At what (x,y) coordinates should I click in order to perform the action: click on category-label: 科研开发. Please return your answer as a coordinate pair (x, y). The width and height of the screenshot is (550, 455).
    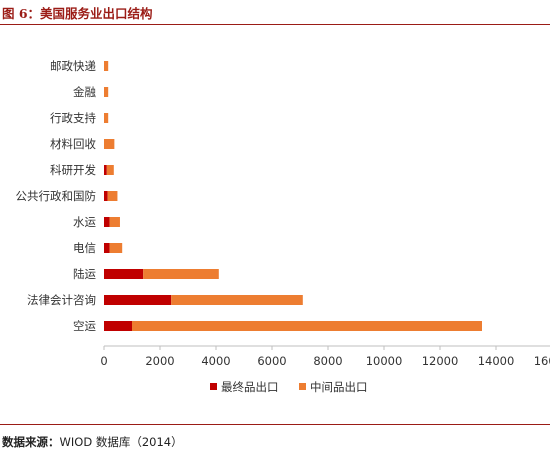
    Looking at the image, I should click on (73, 170).